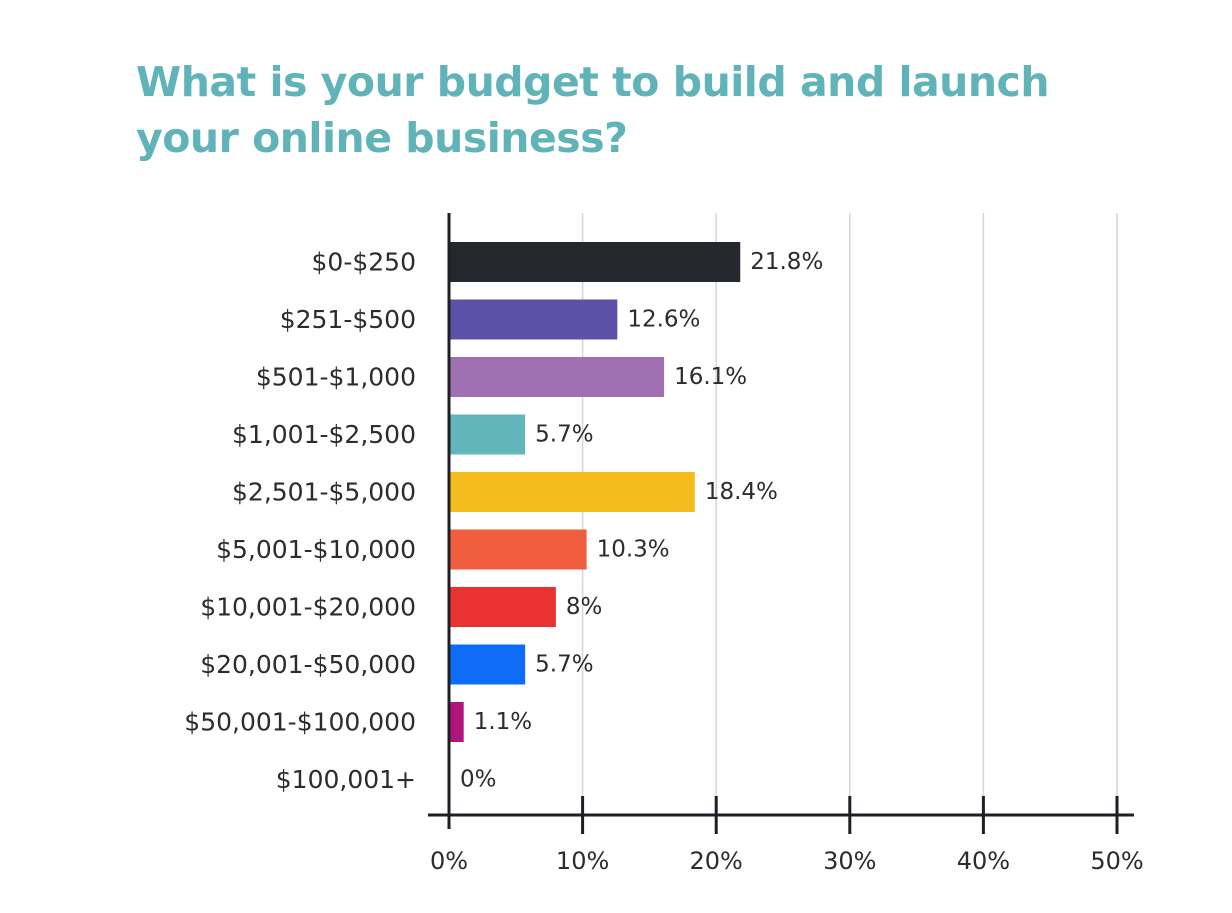  I want to click on category-label-3: $1,001-$2,500, so click(324, 434).